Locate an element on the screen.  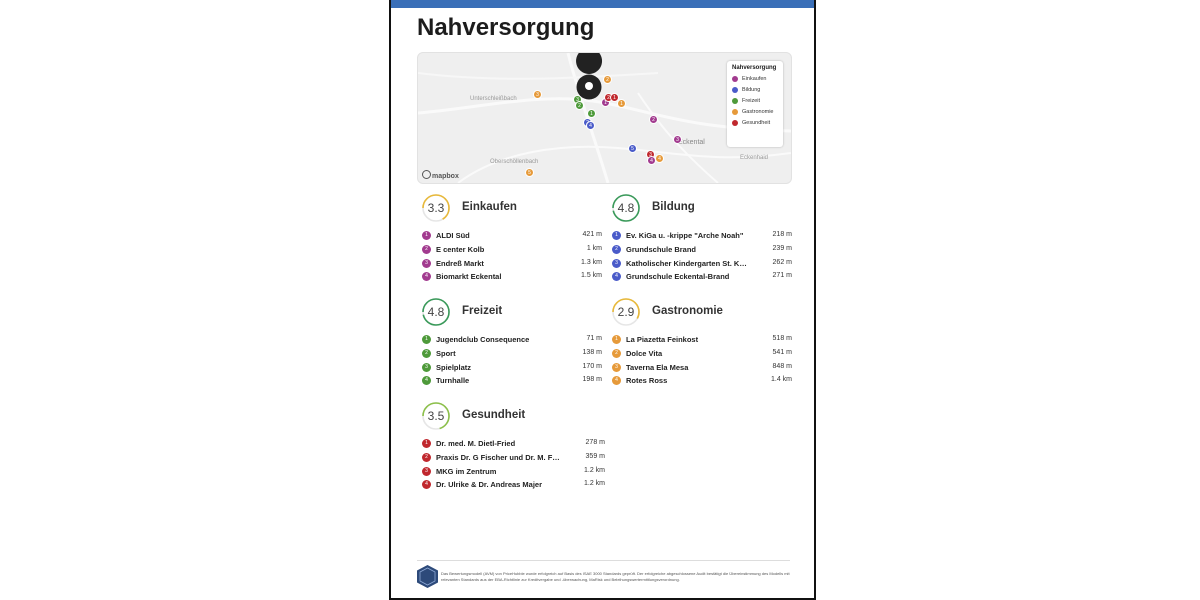
score-value: 3.3 is located at coordinates (436, 208).